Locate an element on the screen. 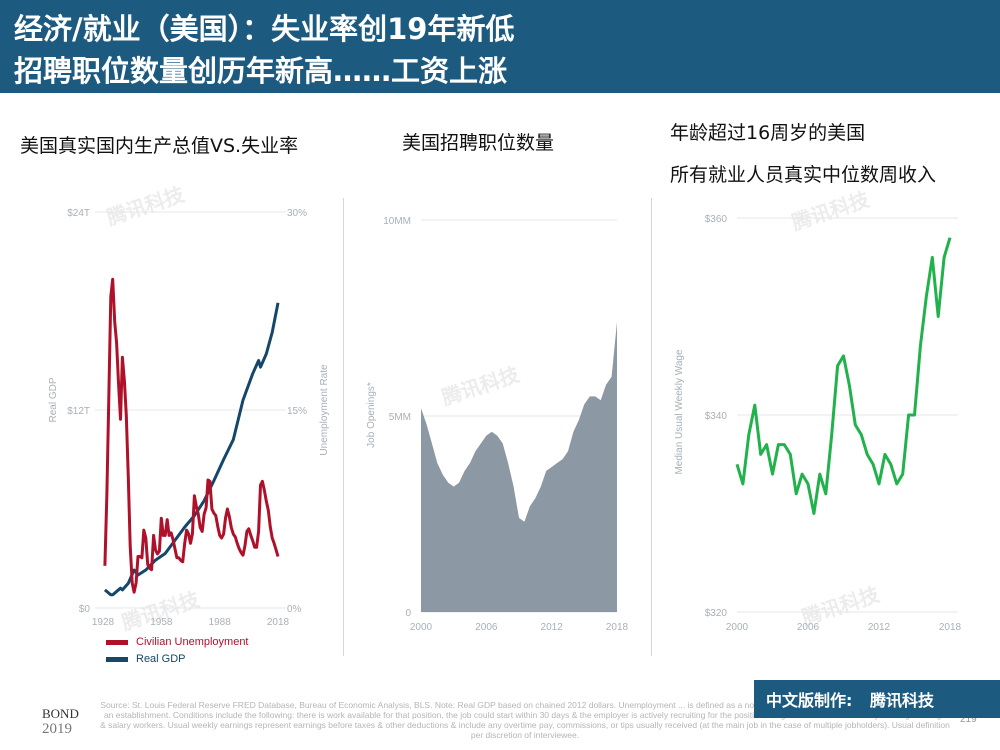 The height and width of the screenshot is (750, 1000). y-right-tick-label: 15% is located at coordinates (297, 411).